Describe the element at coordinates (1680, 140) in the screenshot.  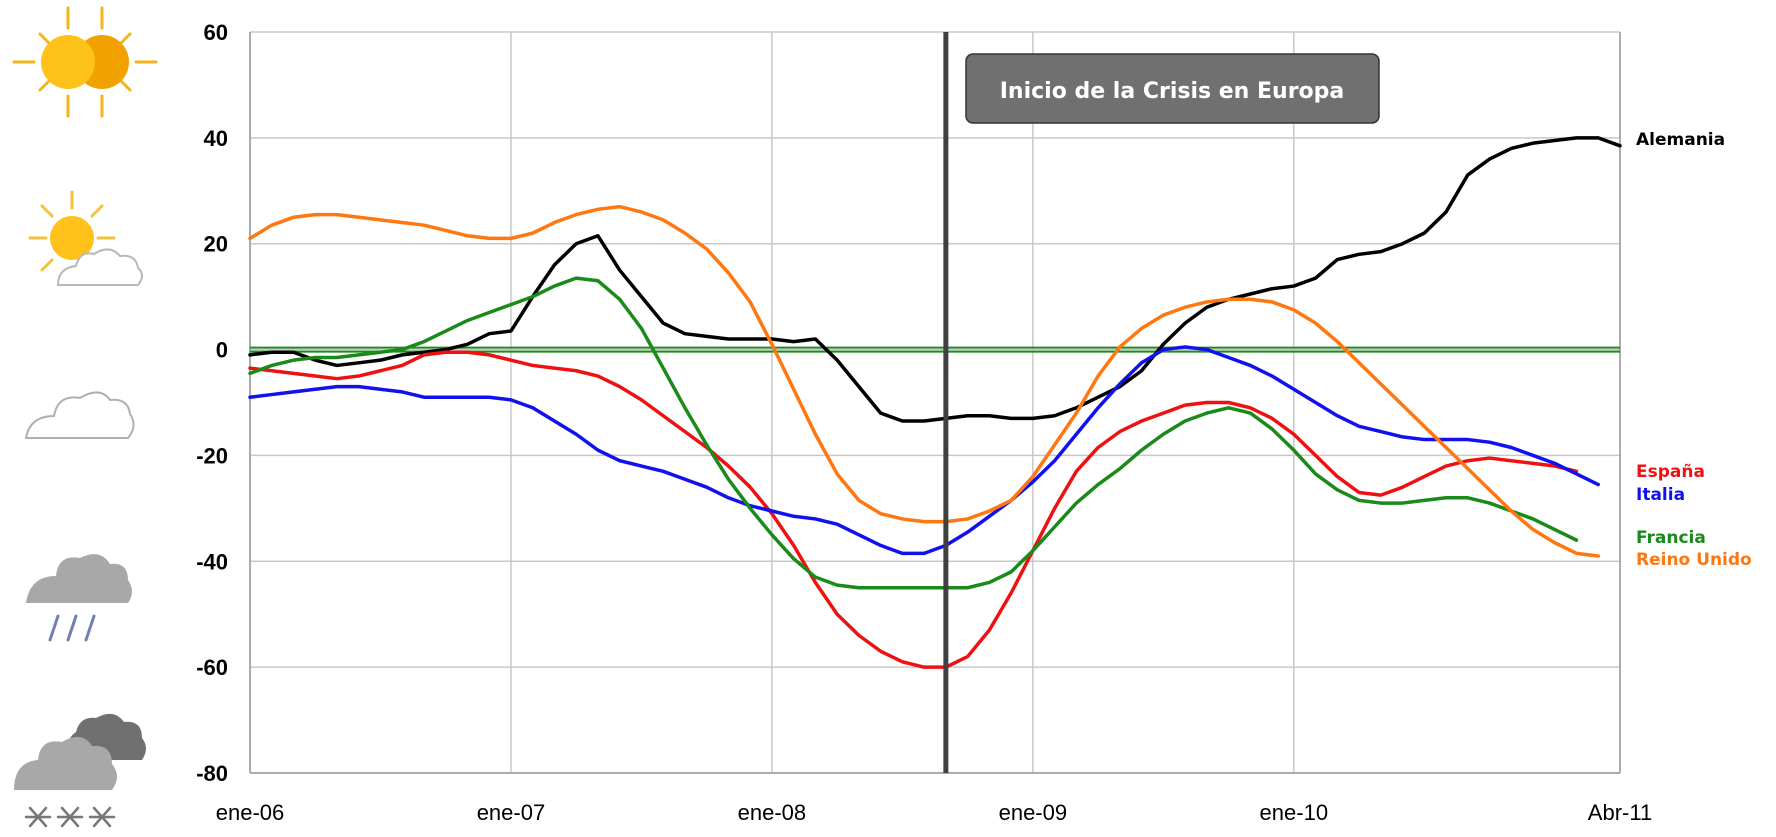
I see `series-label-alemania: Alemania` at that location.